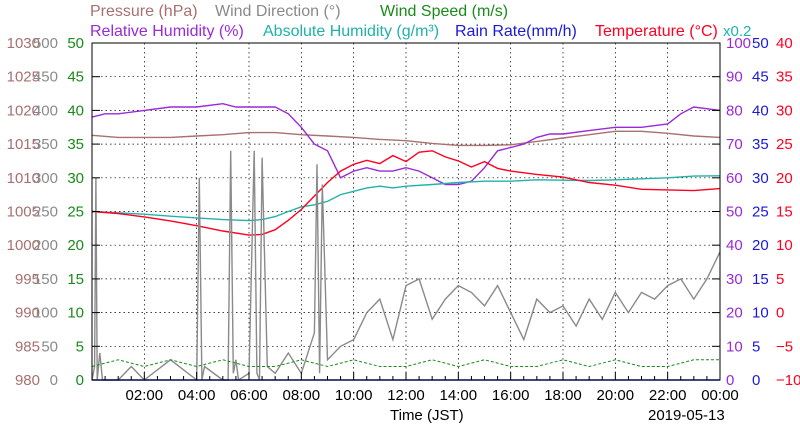 This screenshot has width=800, height=434. I want to click on y-tick-label-wind-direction: 100, so click(45, 313).